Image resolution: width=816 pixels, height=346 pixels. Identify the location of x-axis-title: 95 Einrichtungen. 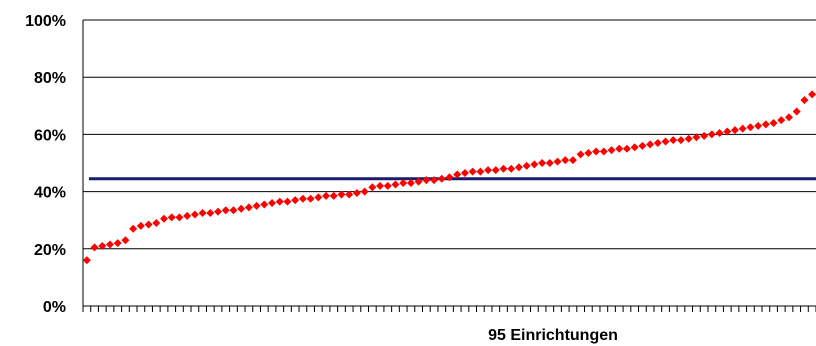
(553, 335).